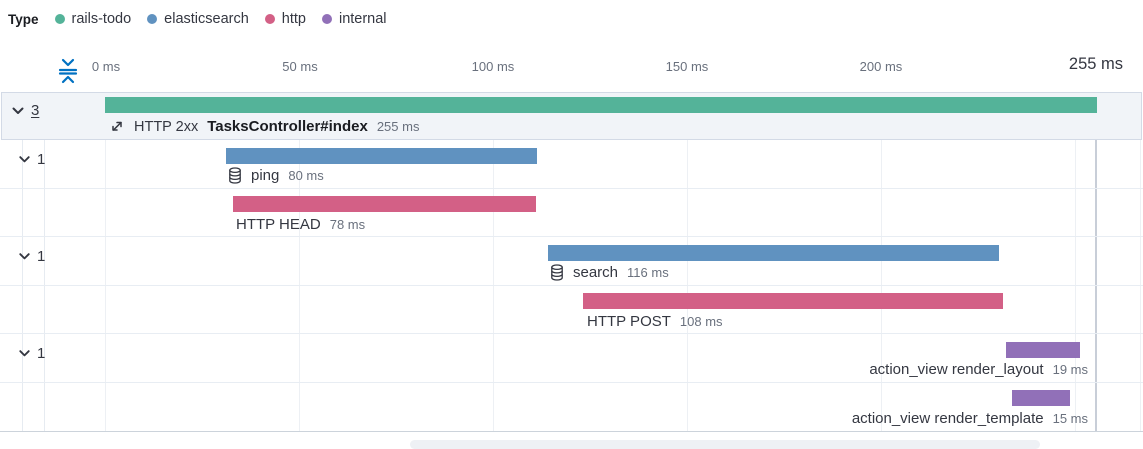 This screenshot has width=1143, height=449. I want to click on span-bar-render-layout, so click(1043, 350).